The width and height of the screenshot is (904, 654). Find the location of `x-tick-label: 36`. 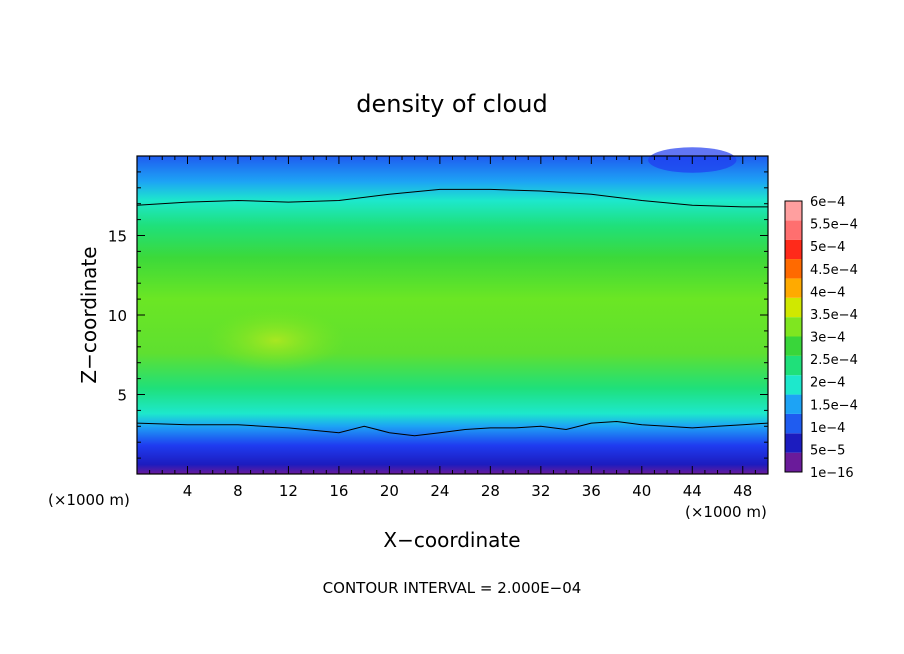

x-tick-label: 36 is located at coordinates (591, 491).